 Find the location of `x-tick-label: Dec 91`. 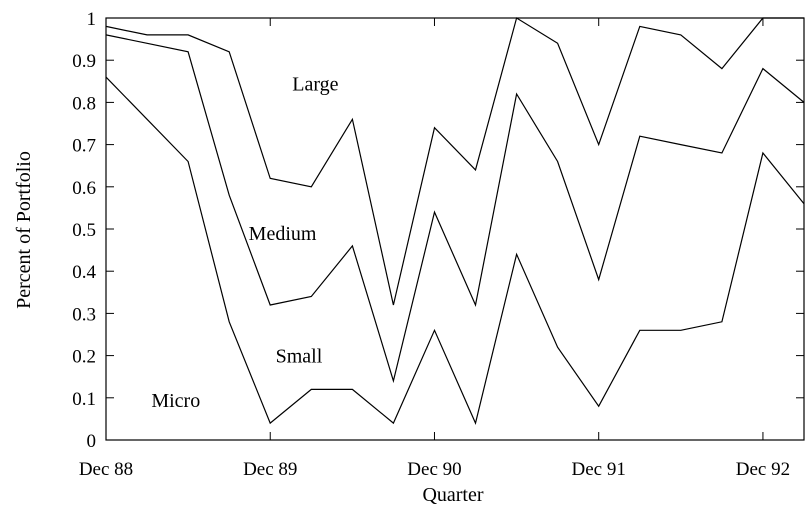

x-tick-label: Dec 91 is located at coordinates (599, 469).